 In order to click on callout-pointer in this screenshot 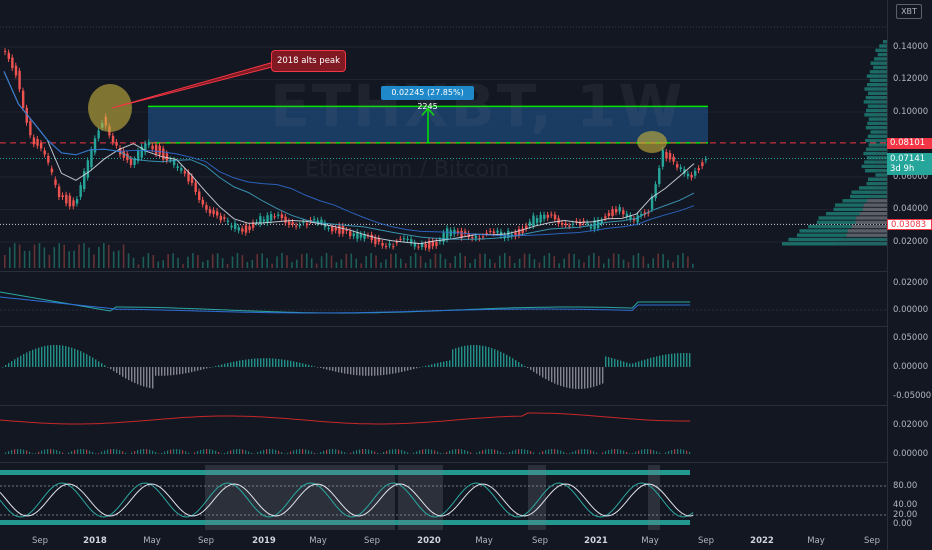, I will do `click(194, 85)`.